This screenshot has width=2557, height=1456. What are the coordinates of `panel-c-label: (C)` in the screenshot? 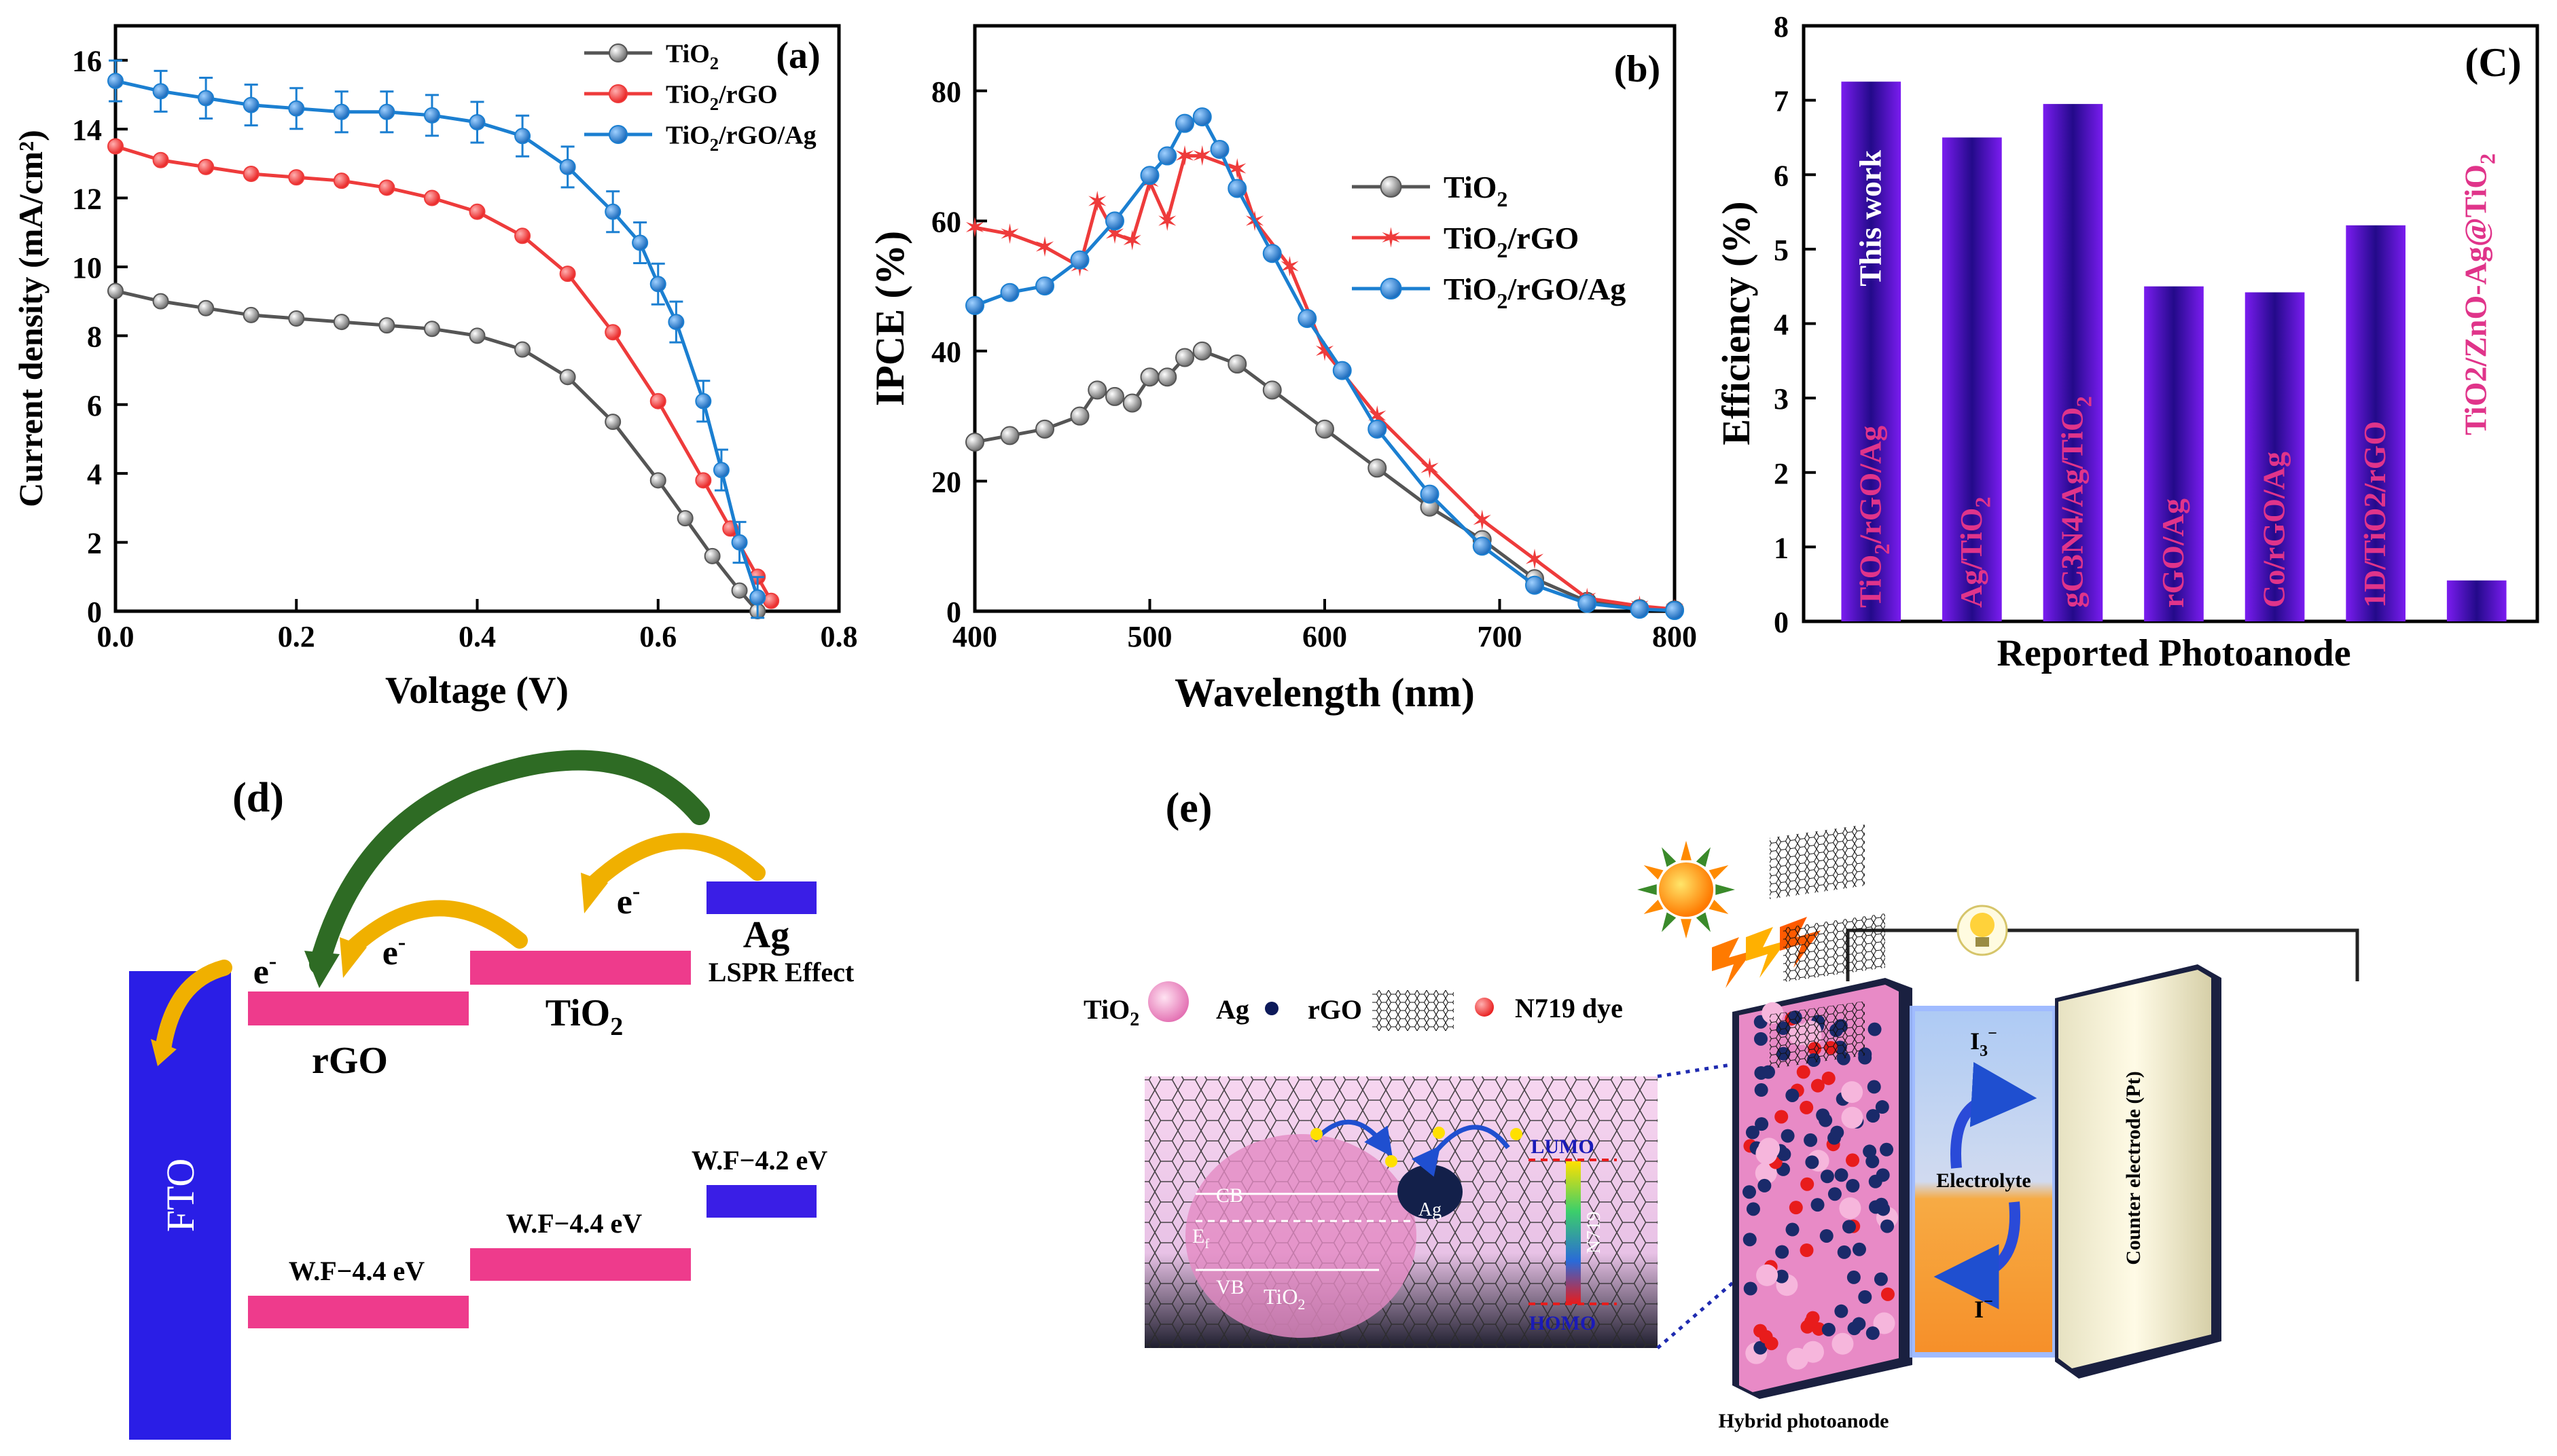 It's located at (2493, 62).